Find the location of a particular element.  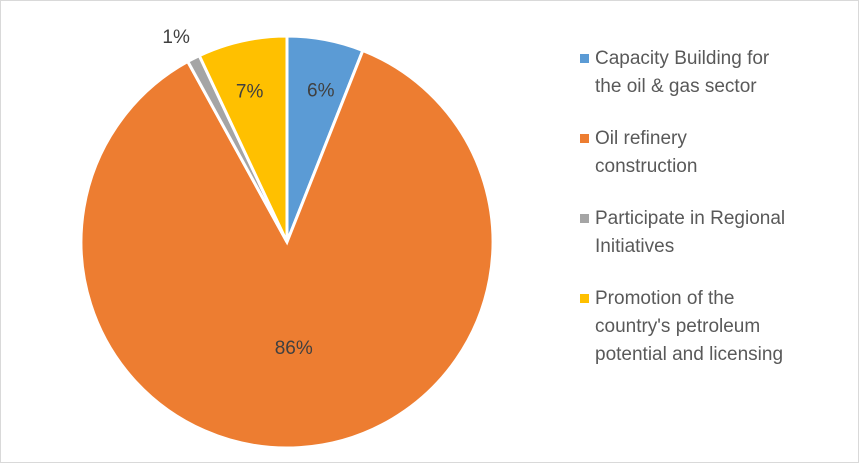

legend-line: construction is located at coordinates (646, 166).